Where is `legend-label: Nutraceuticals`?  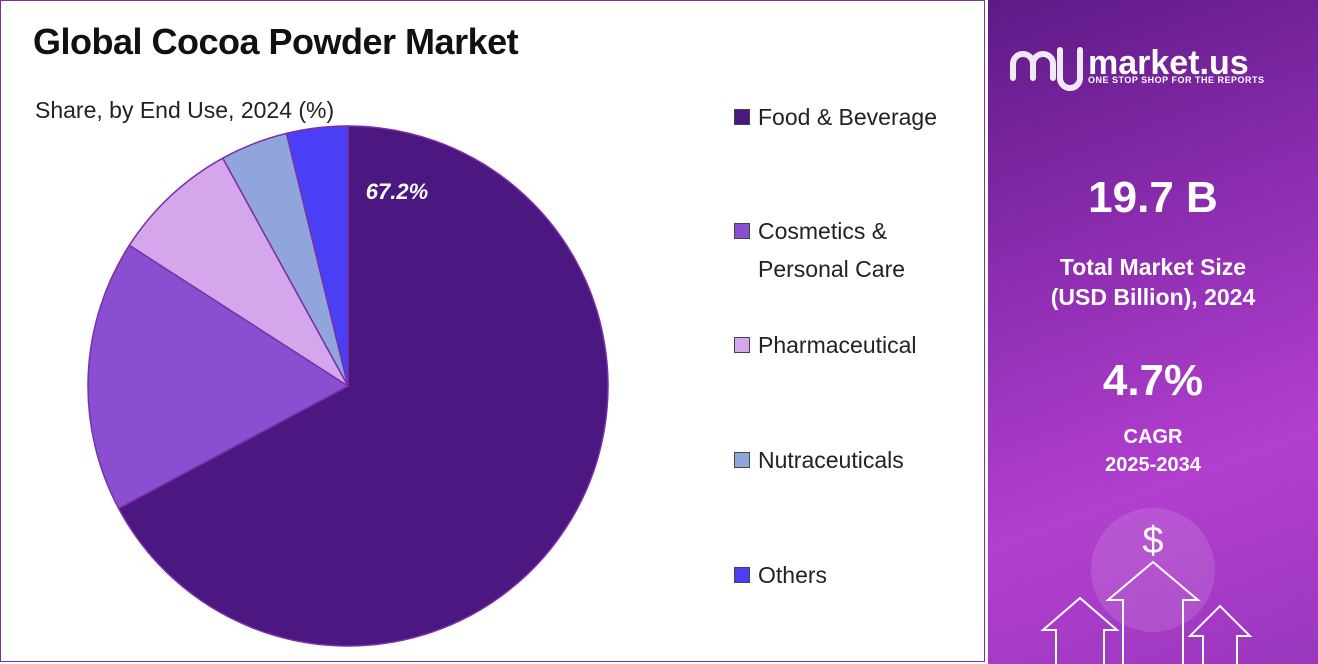
legend-label: Nutraceuticals is located at coordinates (831, 460).